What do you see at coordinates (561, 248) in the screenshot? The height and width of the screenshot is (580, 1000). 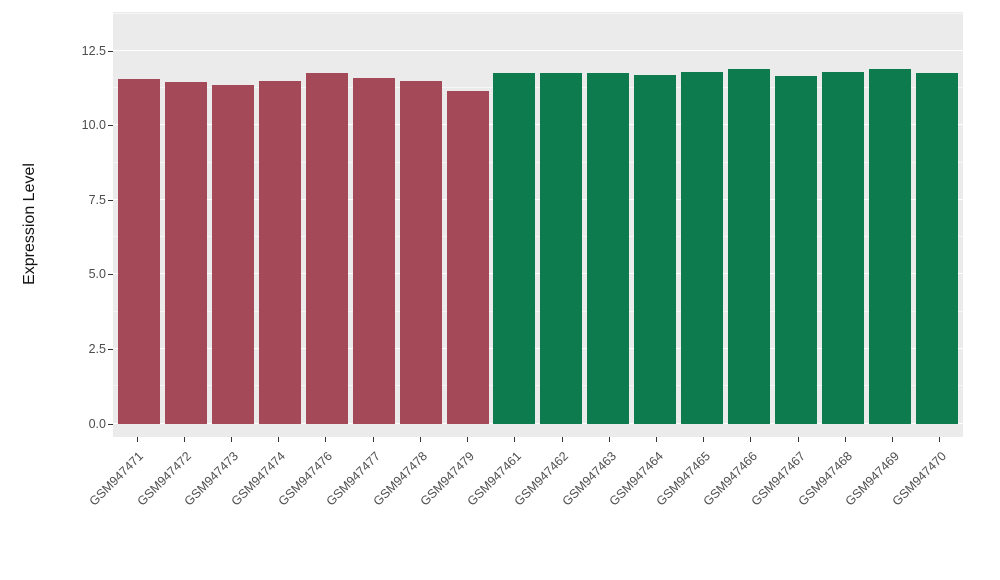 I see `bar-GSM947462` at bounding box center [561, 248].